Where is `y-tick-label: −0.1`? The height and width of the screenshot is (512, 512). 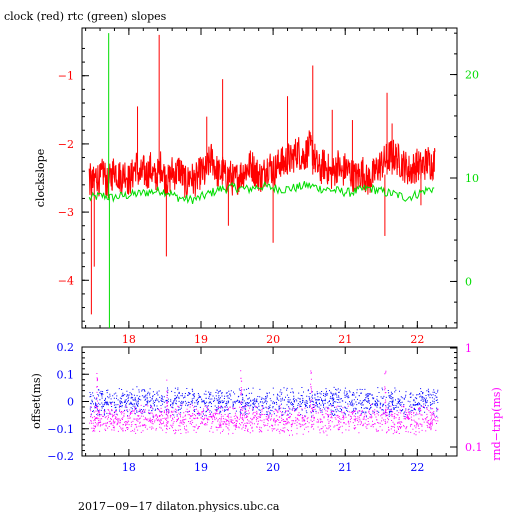
y-tick-label: −0.1 is located at coordinates (60, 429).